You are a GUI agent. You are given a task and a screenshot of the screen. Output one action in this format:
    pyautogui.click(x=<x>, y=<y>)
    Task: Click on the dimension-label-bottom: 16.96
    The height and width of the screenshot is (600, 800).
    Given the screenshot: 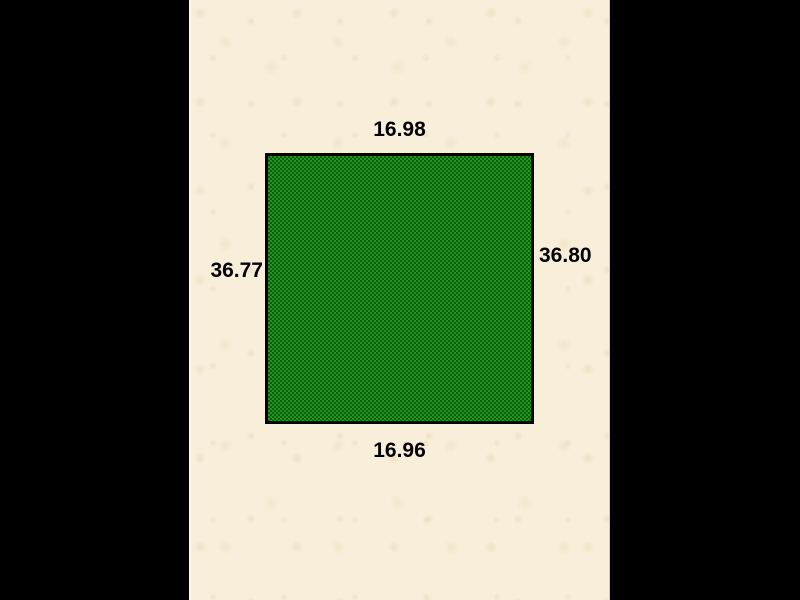 What is the action you would take?
    pyautogui.click(x=399, y=450)
    